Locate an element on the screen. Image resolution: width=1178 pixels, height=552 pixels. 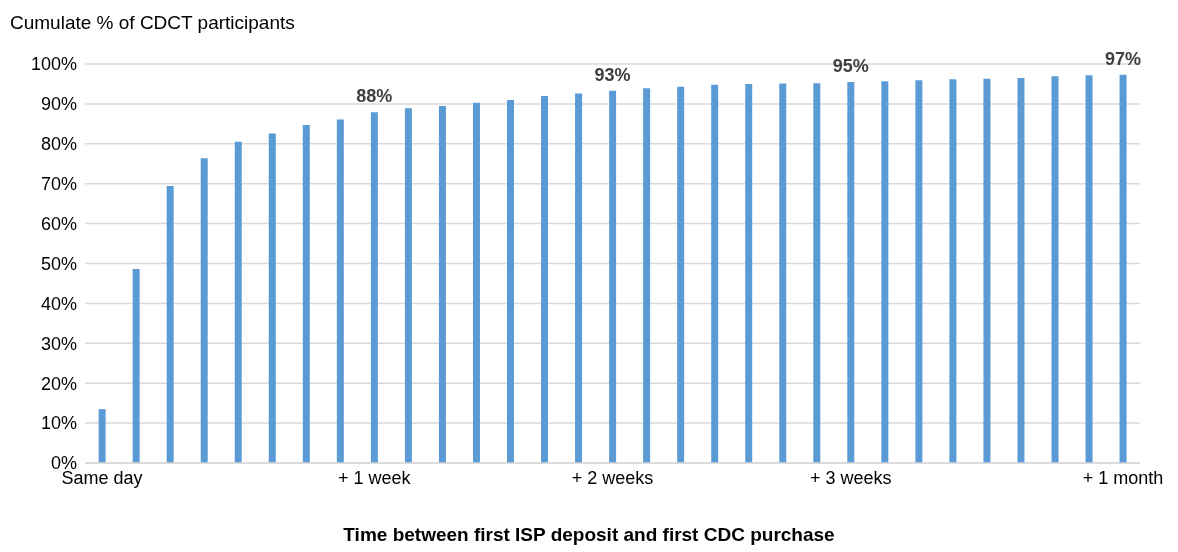
x-tick-label: + 2 weeks is located at coordinates (612, 477).